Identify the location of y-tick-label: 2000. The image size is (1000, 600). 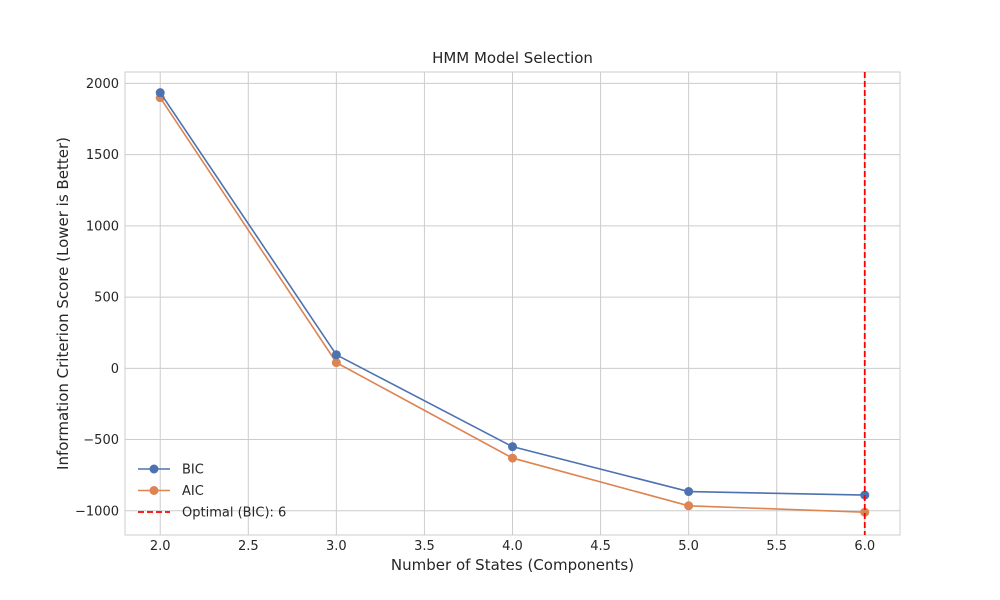
(102, 84).